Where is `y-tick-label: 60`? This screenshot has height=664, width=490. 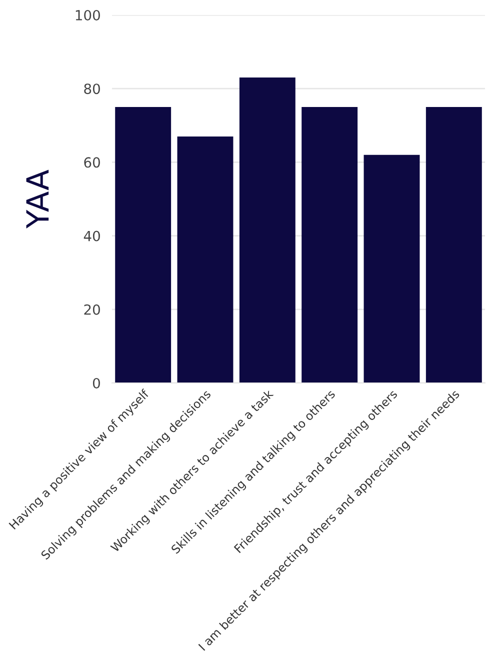 y-tick-label: 60 is located at coordinates (92, 162).